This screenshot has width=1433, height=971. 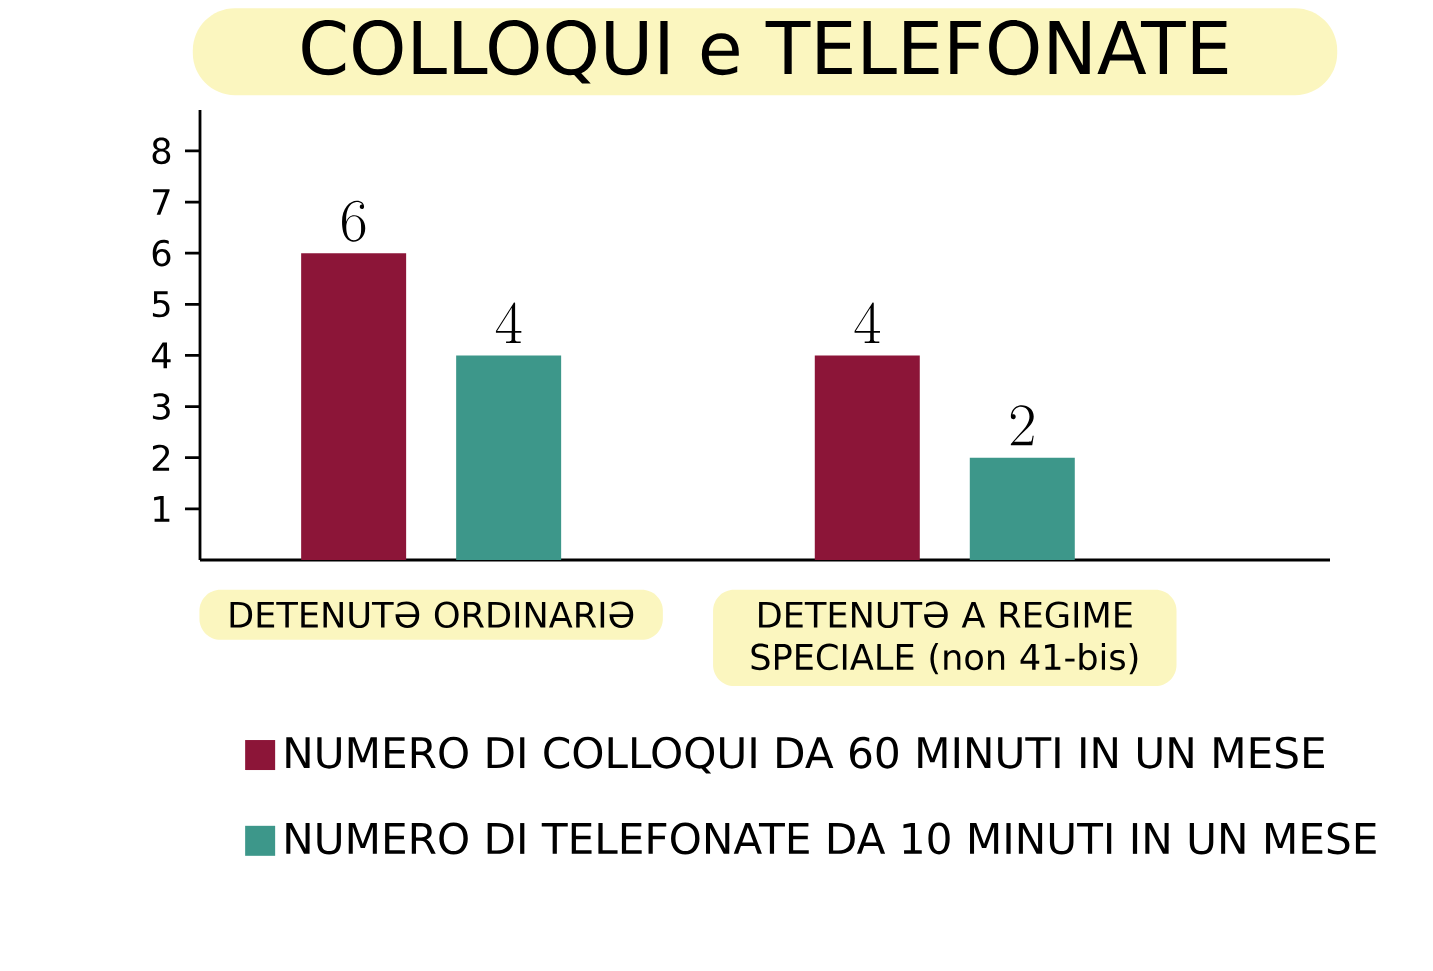 What do you see at coordinates (944, 638) in the screenshot?
I see `x-tick-label: DETENUTƏ A REGIME SPECIALE (non 41-bis)` at bounding box center [944, 638].